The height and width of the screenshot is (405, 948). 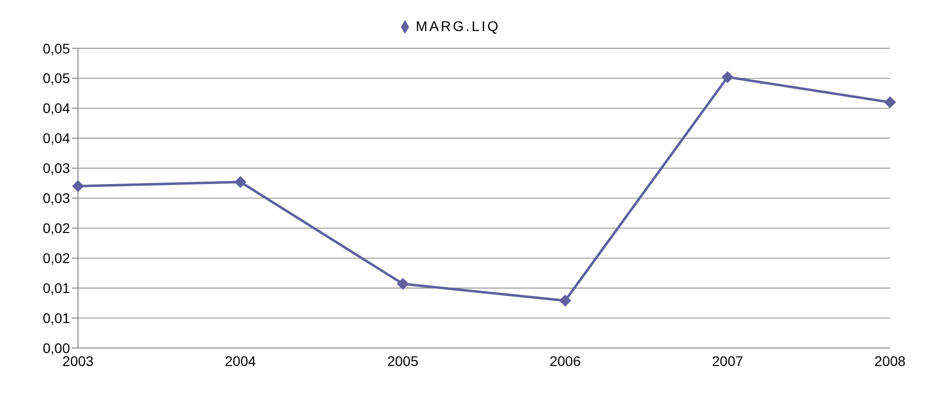 What do you see at coordinates (240, 360) in the screenshot?
I see `x-tick-label: 2004` at bounding box center [240, 360].